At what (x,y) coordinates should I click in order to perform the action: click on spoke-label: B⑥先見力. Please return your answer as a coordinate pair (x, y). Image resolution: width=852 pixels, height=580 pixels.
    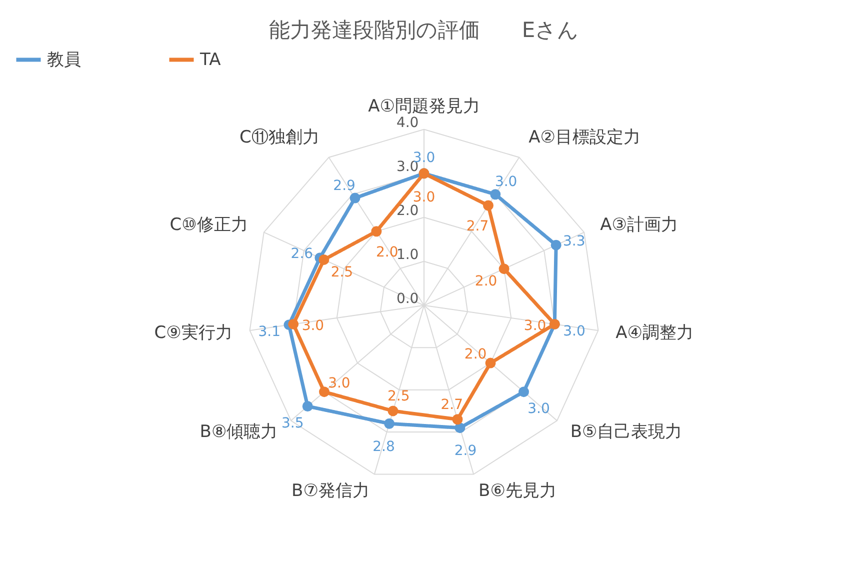
    Looking at the image, I should click on (517, 491).